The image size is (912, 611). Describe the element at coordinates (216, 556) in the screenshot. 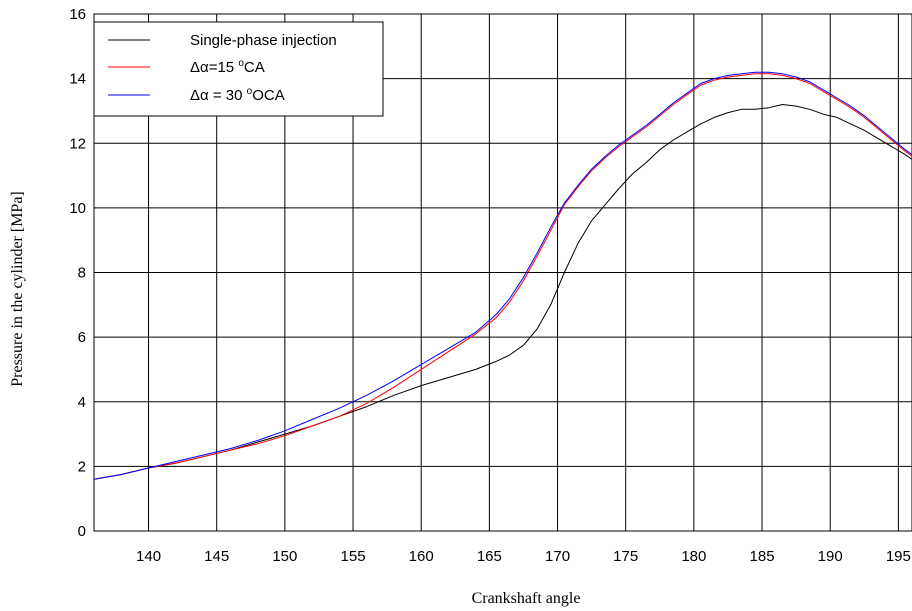

I see `x-tick-label: 145` at that location.